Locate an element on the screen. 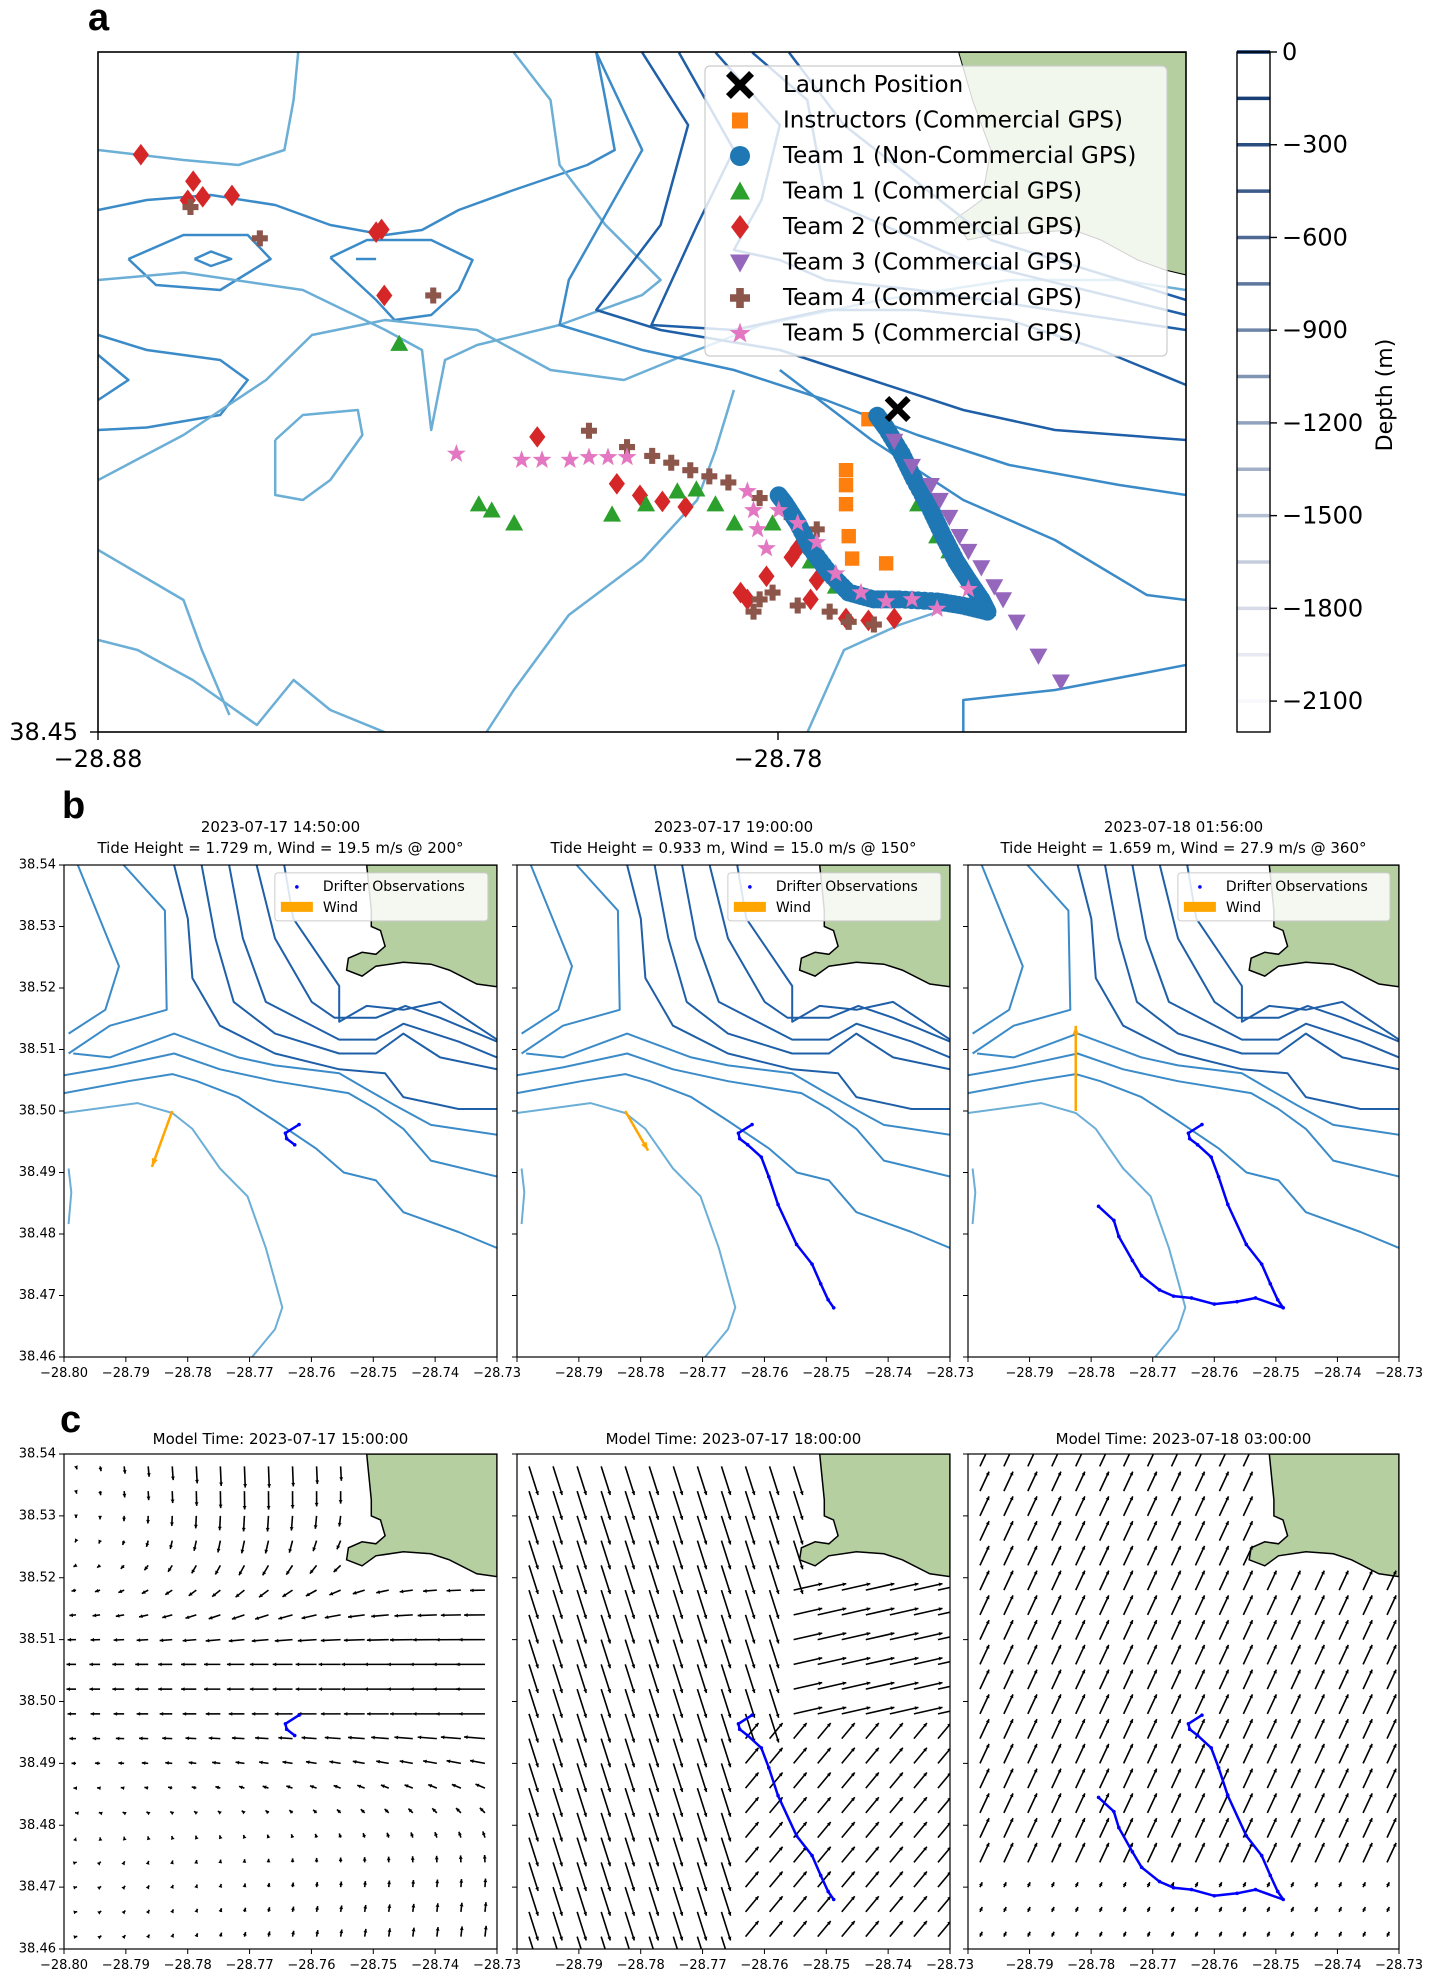 The width and height of the screenshot is (1430, 1985). wind-arrow is located at coordinates (162, 1139).